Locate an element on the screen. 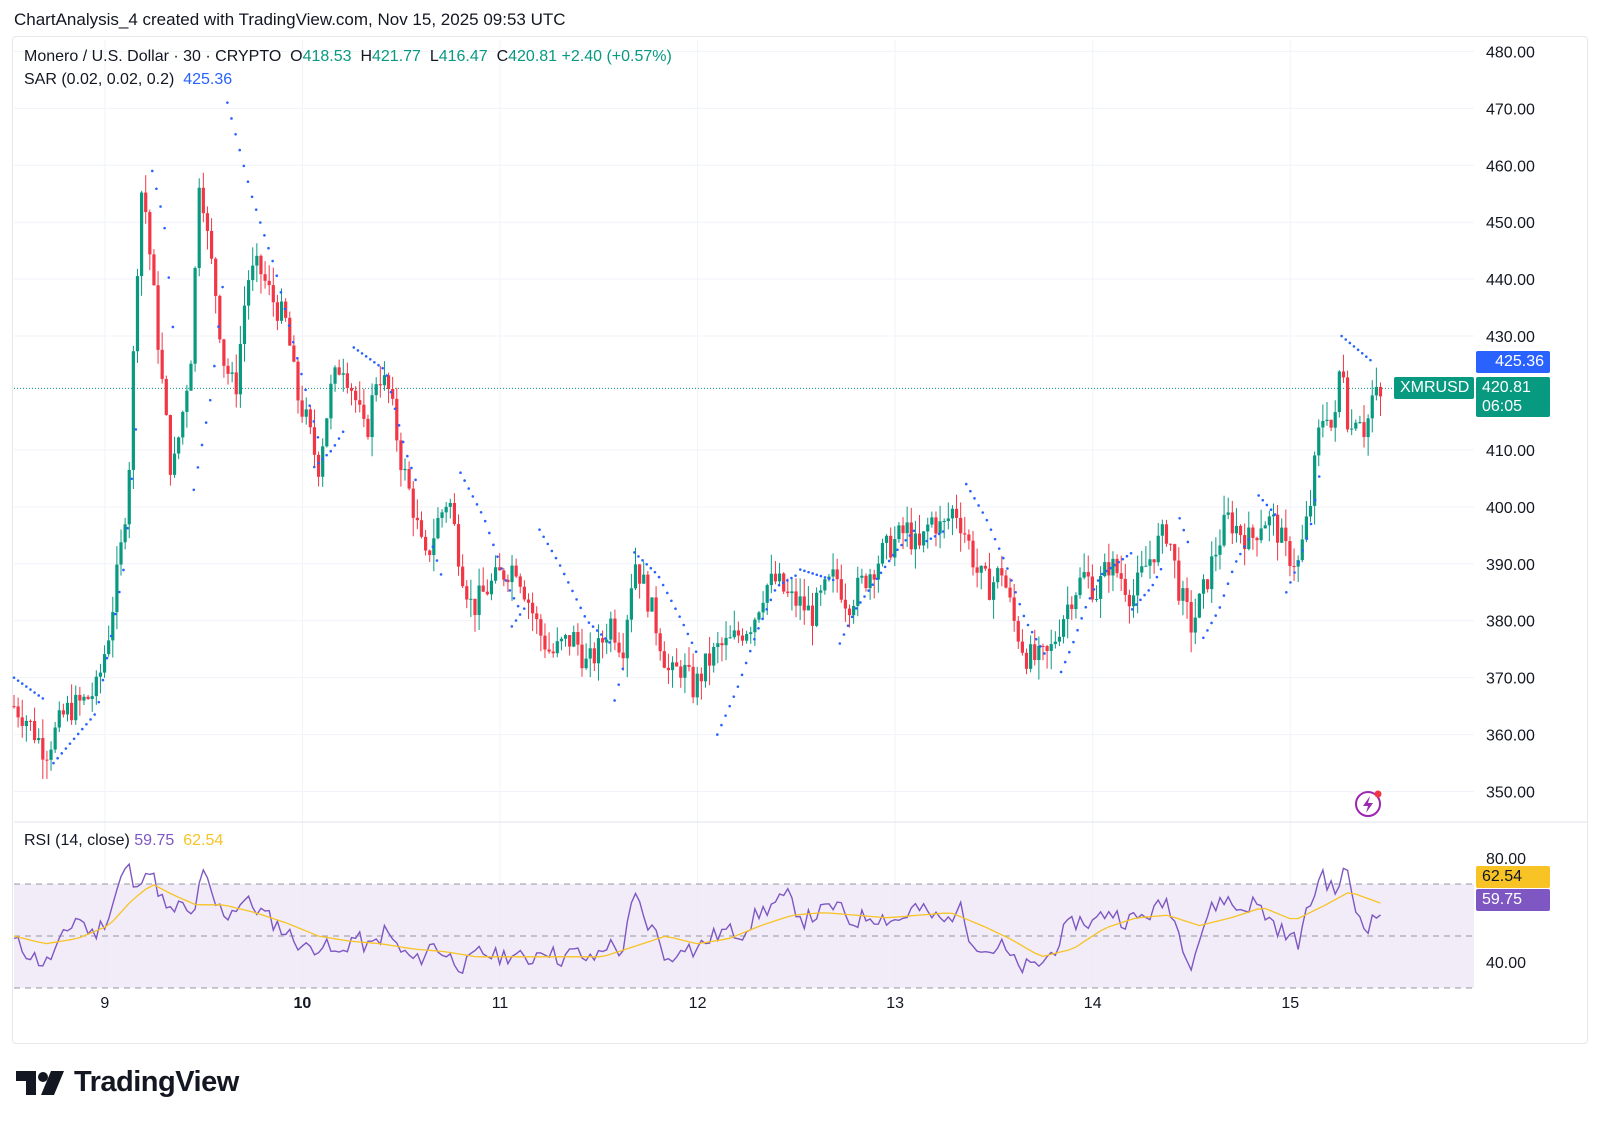 The width and height of the screenshot is (1600, 1121). flash-icon is located at coordinates (1368, 803).